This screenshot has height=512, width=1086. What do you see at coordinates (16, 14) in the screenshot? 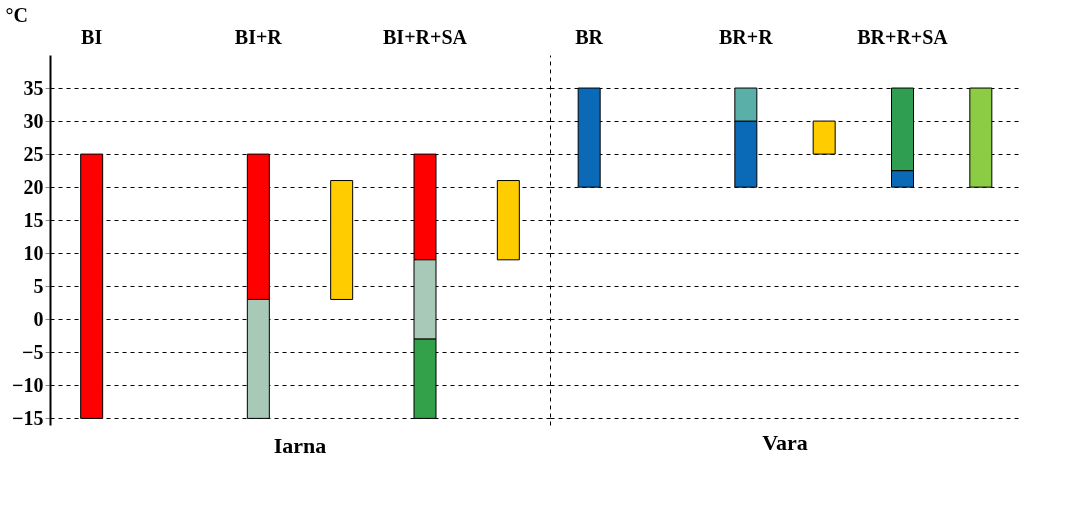
I see `y-axis-title: °C` at bounding box center [16, 14].